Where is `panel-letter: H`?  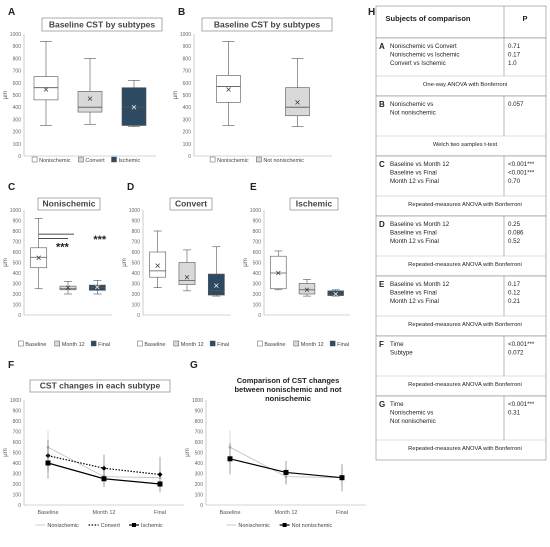 panel-letter: H is located at coordinates (371, 12).